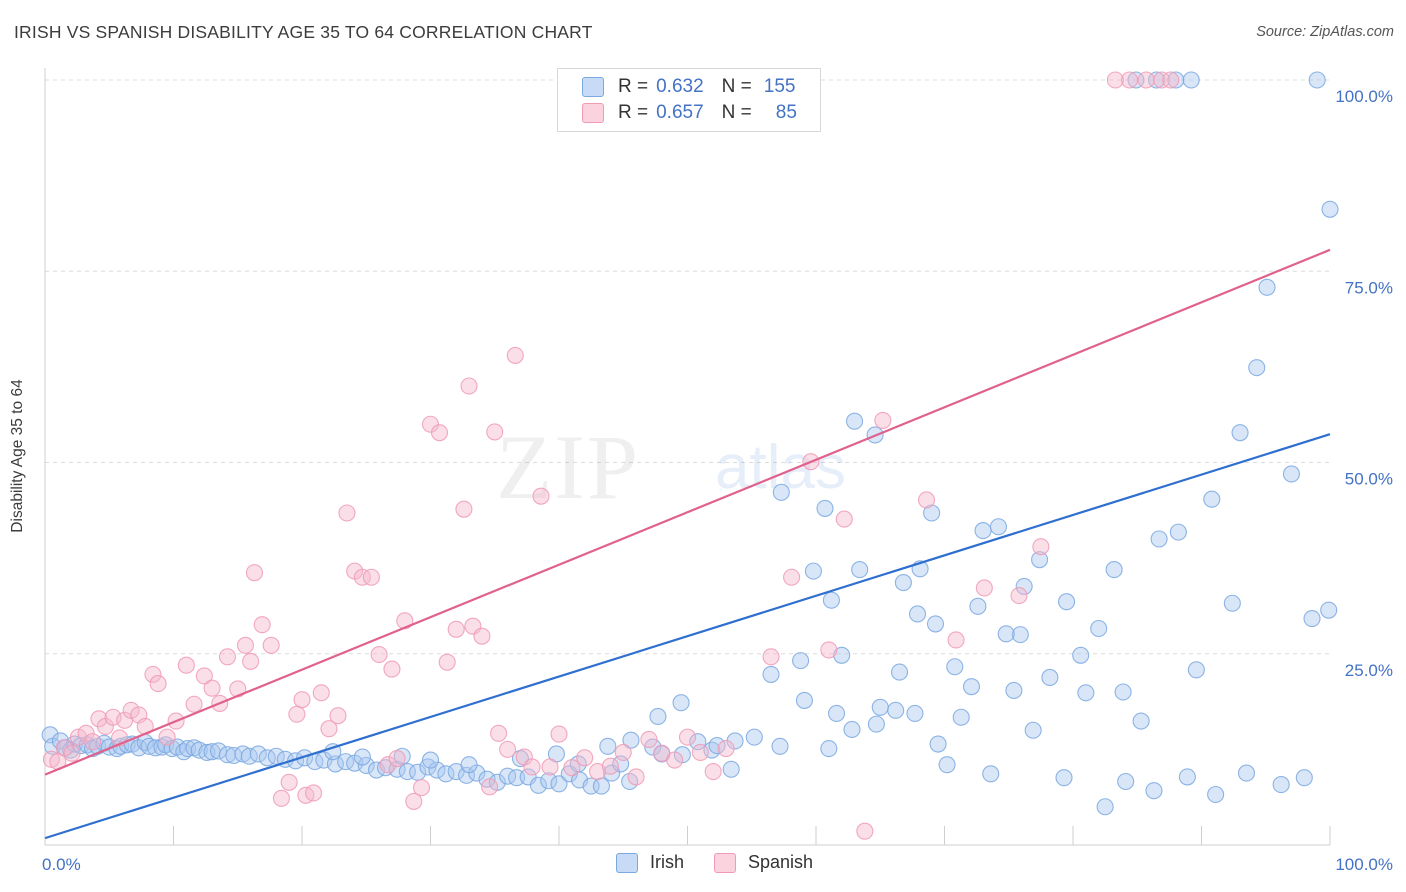 This screenshot has width=1406, height=892. Describe the element at coordinates (1369, 670) in the screenshot. I see `y-tick-label: 25.0%` at that location.